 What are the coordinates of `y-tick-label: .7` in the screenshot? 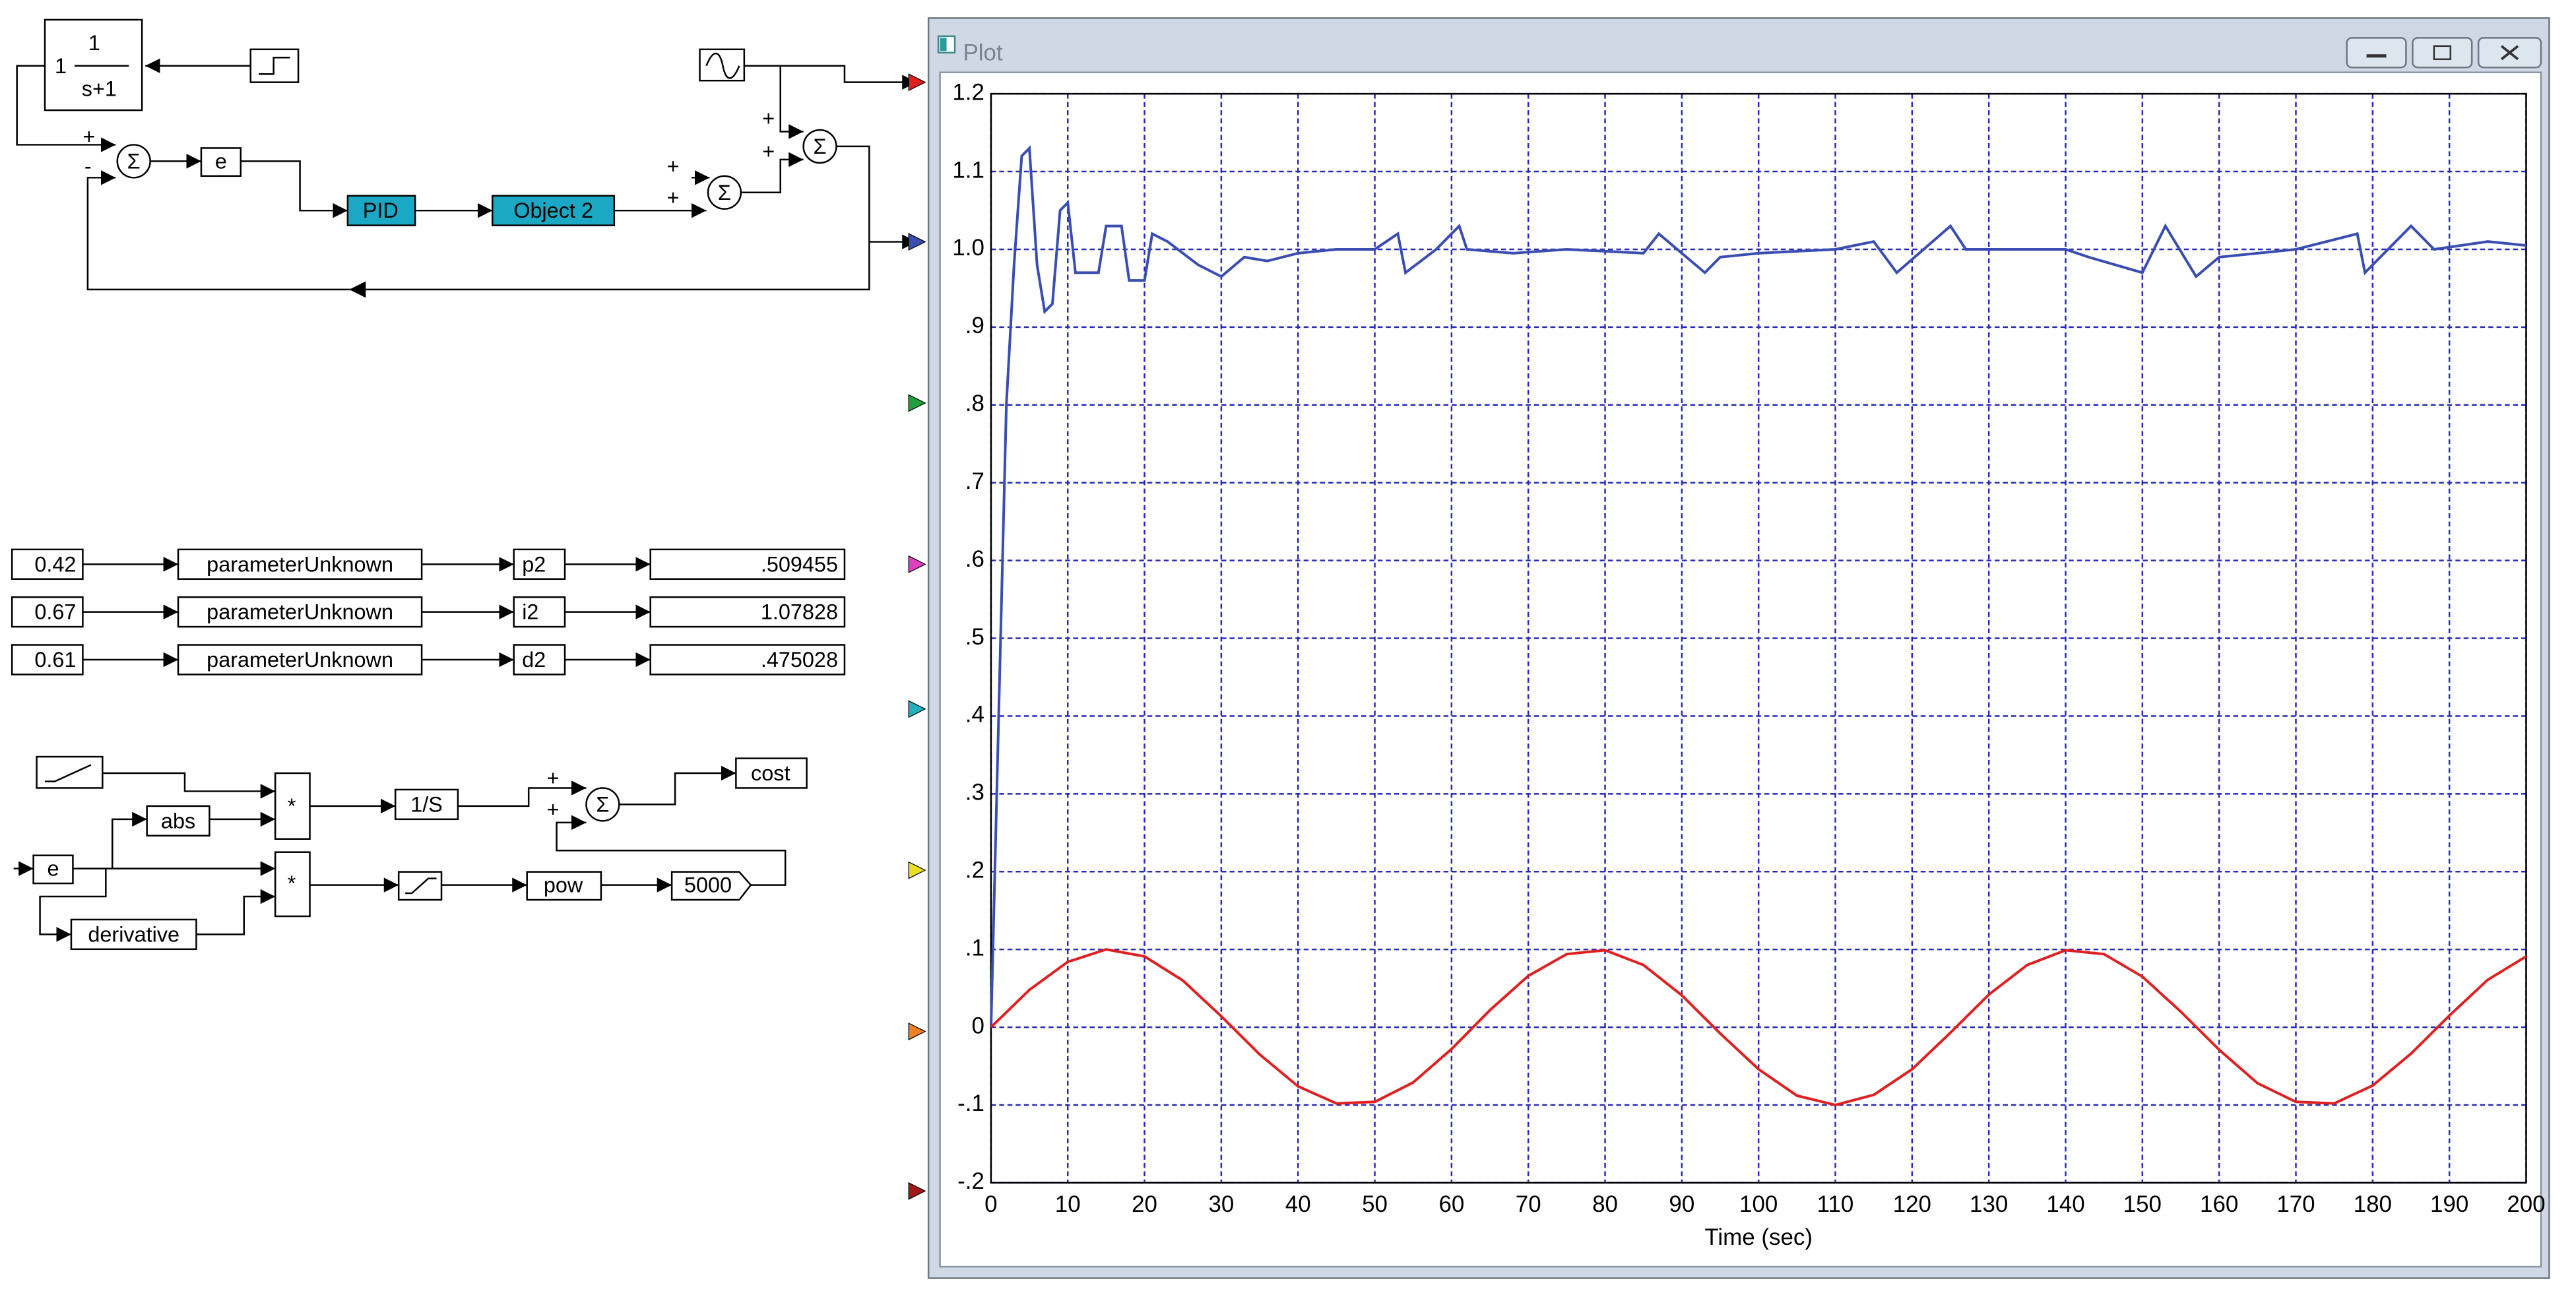 It's located at (974, 481).